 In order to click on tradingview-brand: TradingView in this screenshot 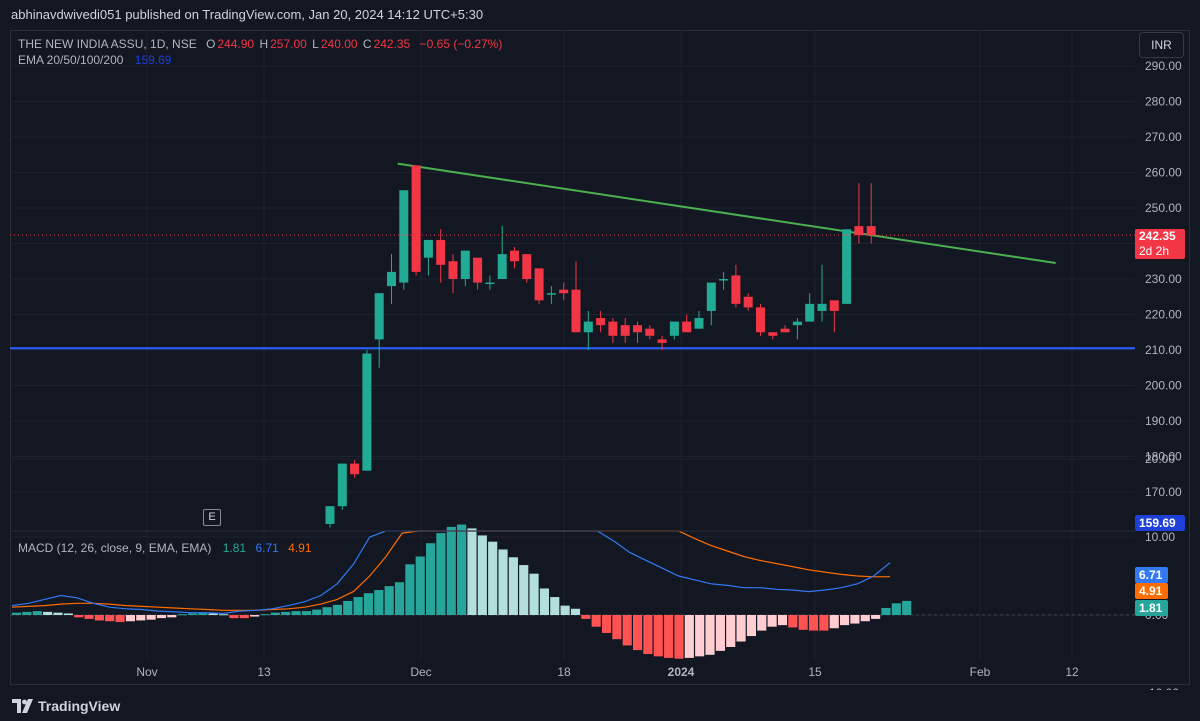, I will do `click(79, 706)`.